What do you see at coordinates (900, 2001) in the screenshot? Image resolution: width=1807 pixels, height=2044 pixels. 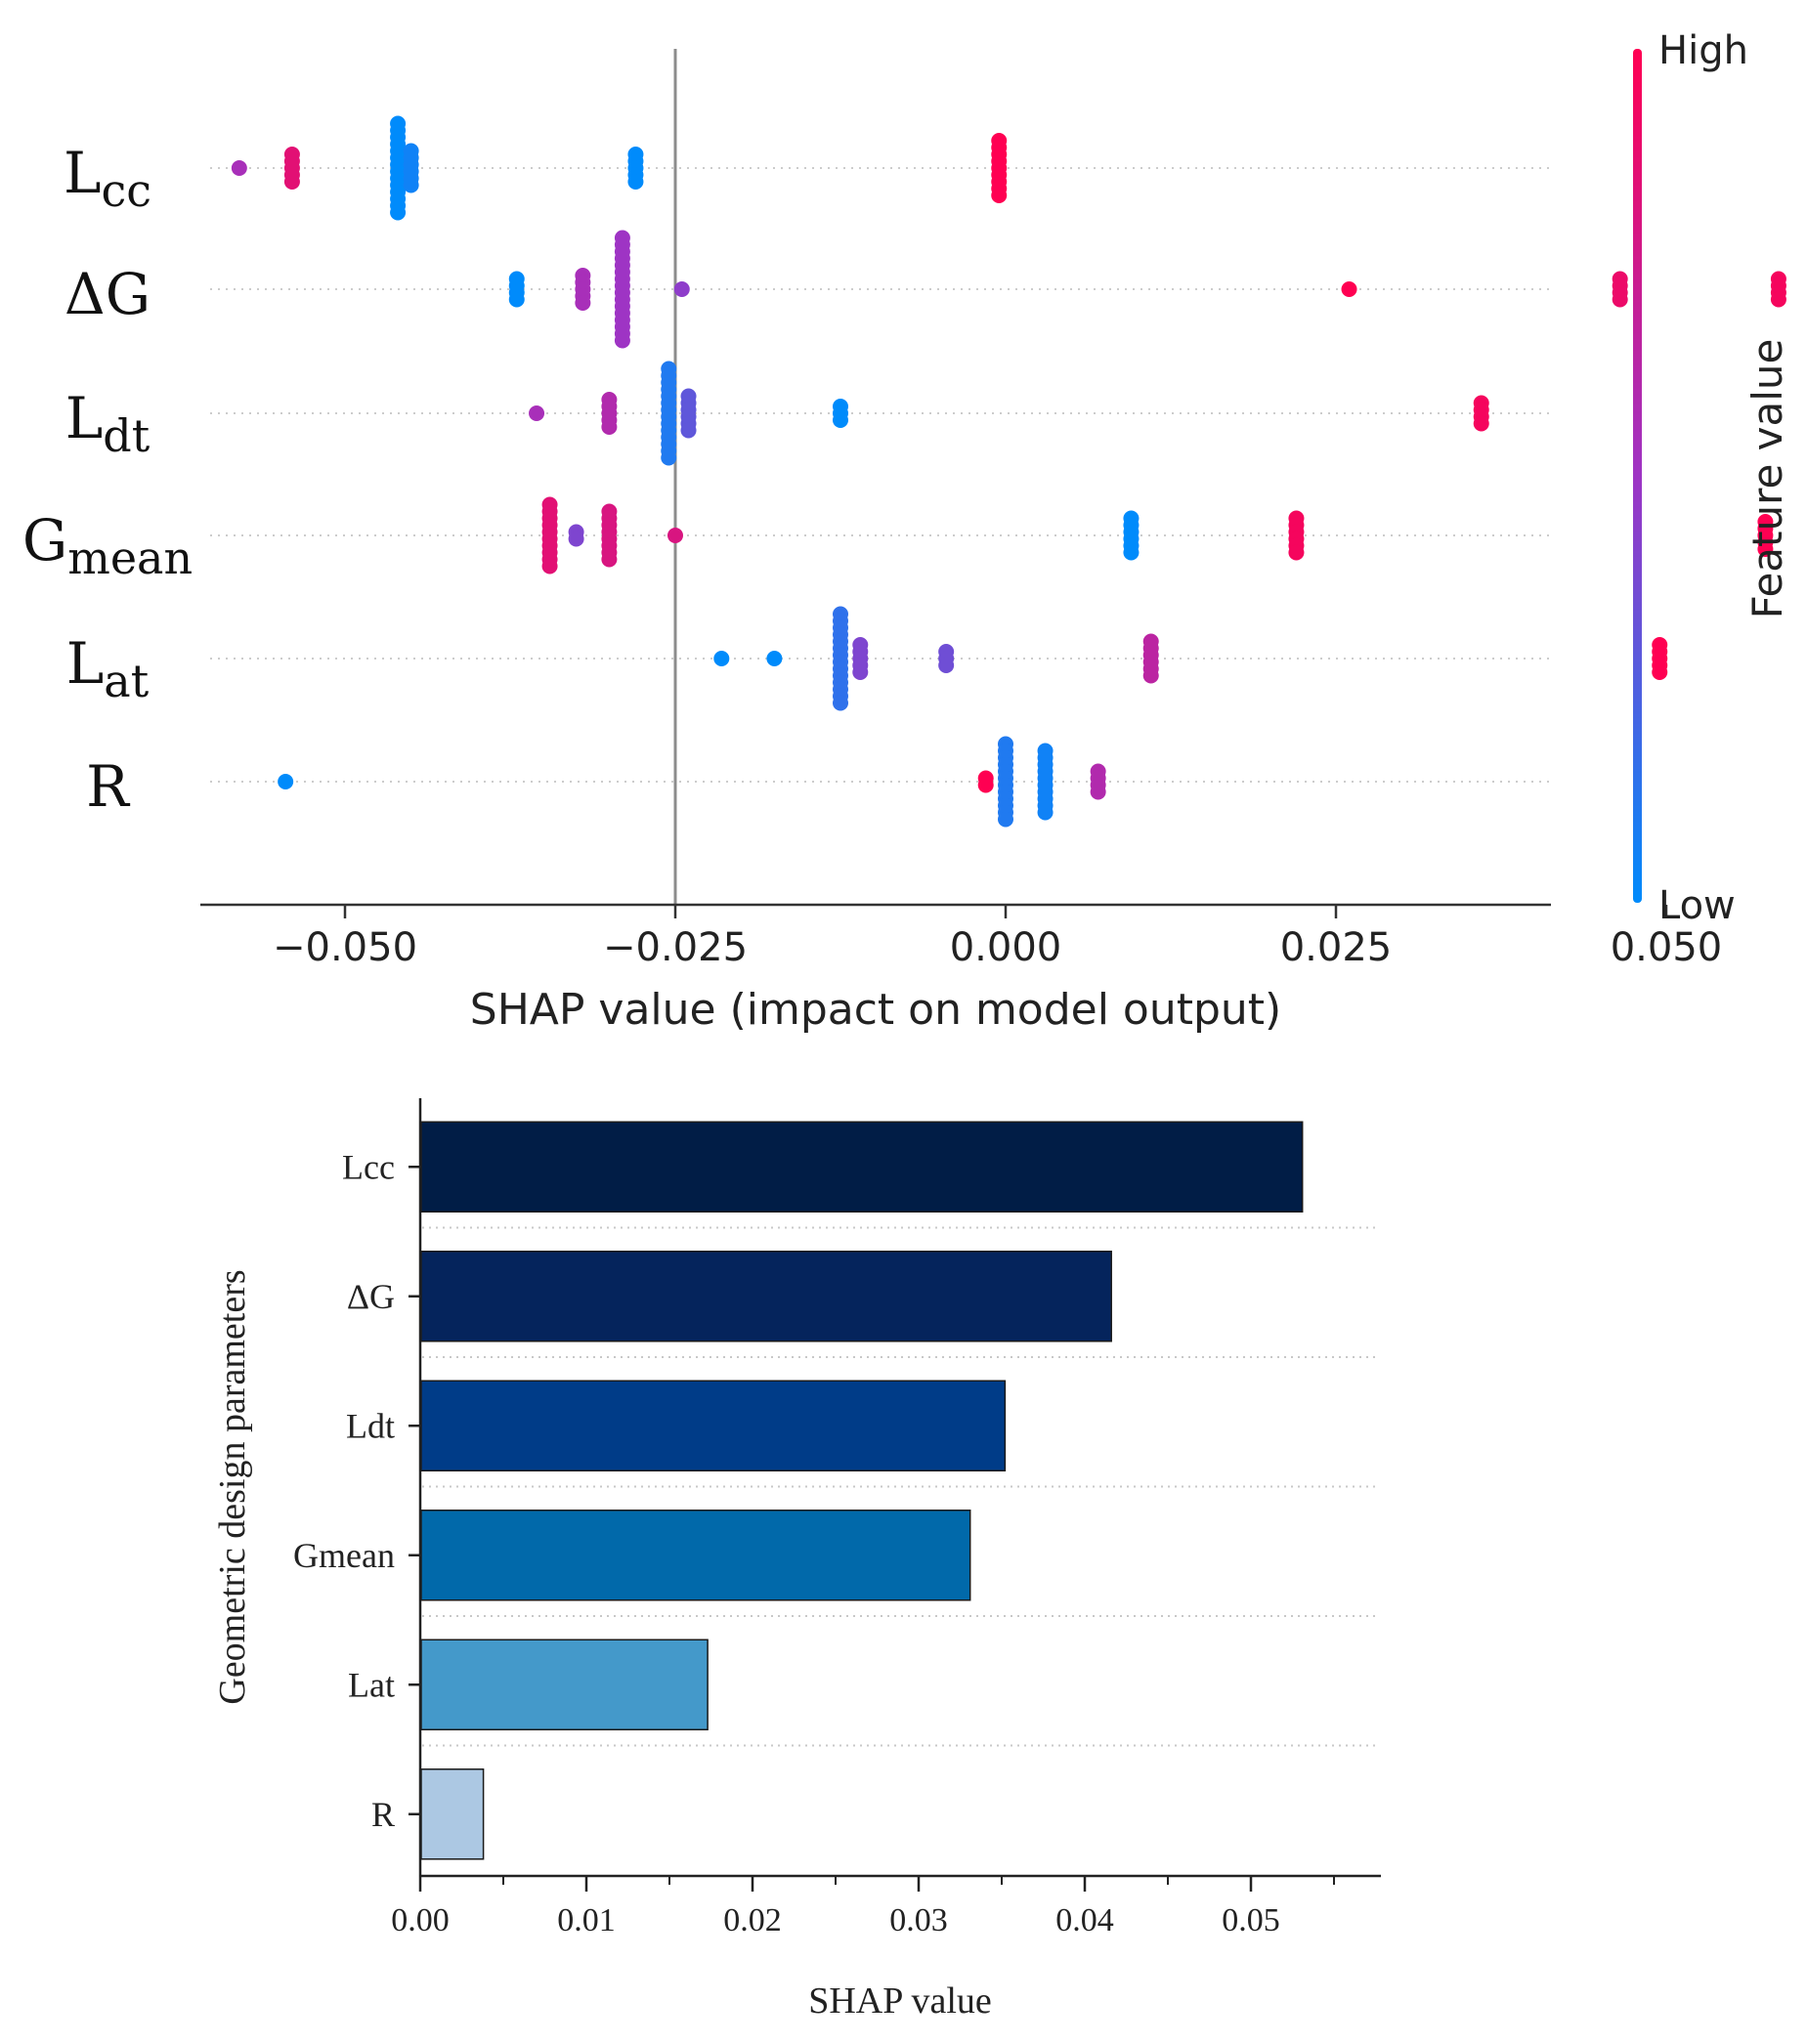 I see `x-axis-title: SHAP value` at bounding box center [900, 2001].